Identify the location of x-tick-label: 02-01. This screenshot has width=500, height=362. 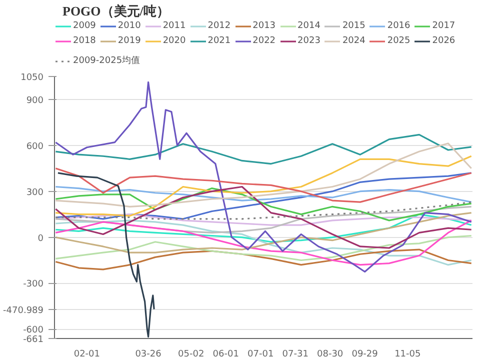
(87, 355).